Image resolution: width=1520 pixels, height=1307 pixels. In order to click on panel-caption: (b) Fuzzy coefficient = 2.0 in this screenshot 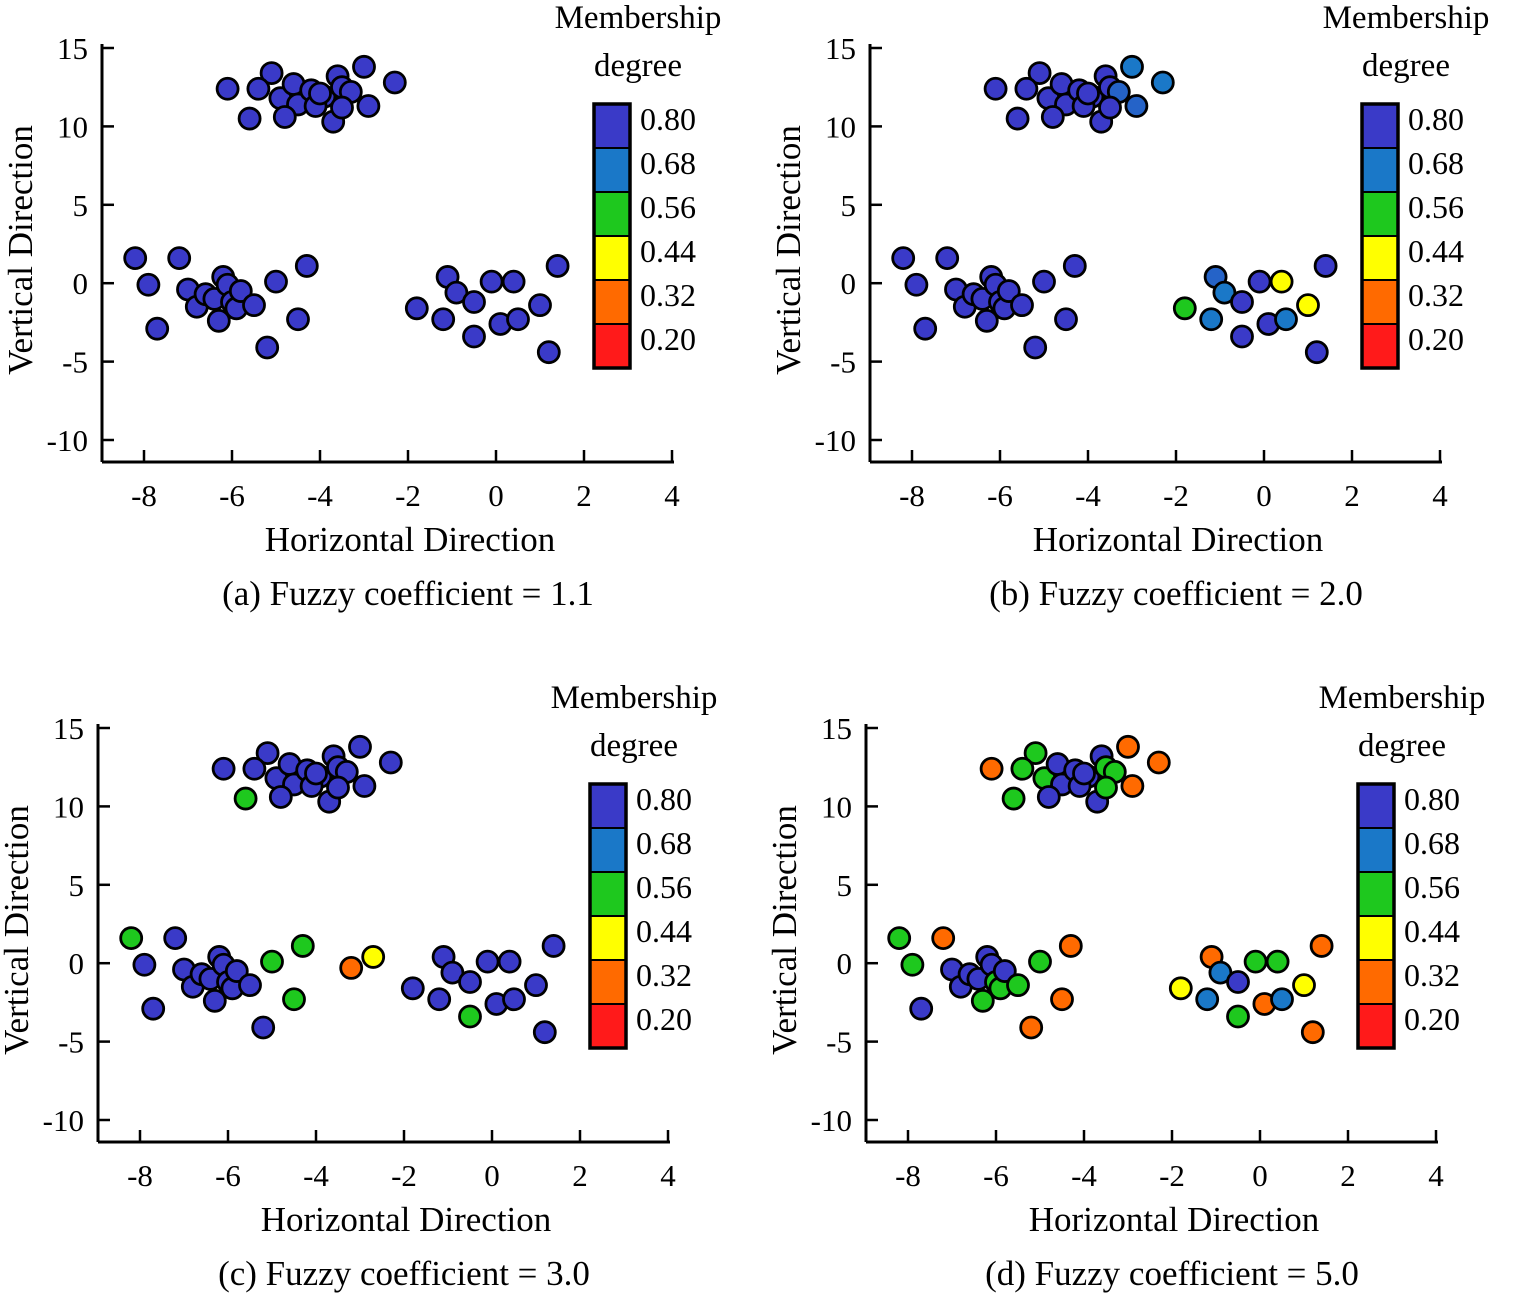, I will do `click(1176, 593)`.